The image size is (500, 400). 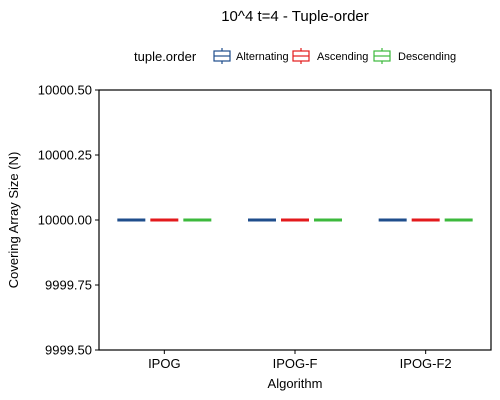 I want to click on legend-item-alternating: Alternating, so click(x=251, y=56).